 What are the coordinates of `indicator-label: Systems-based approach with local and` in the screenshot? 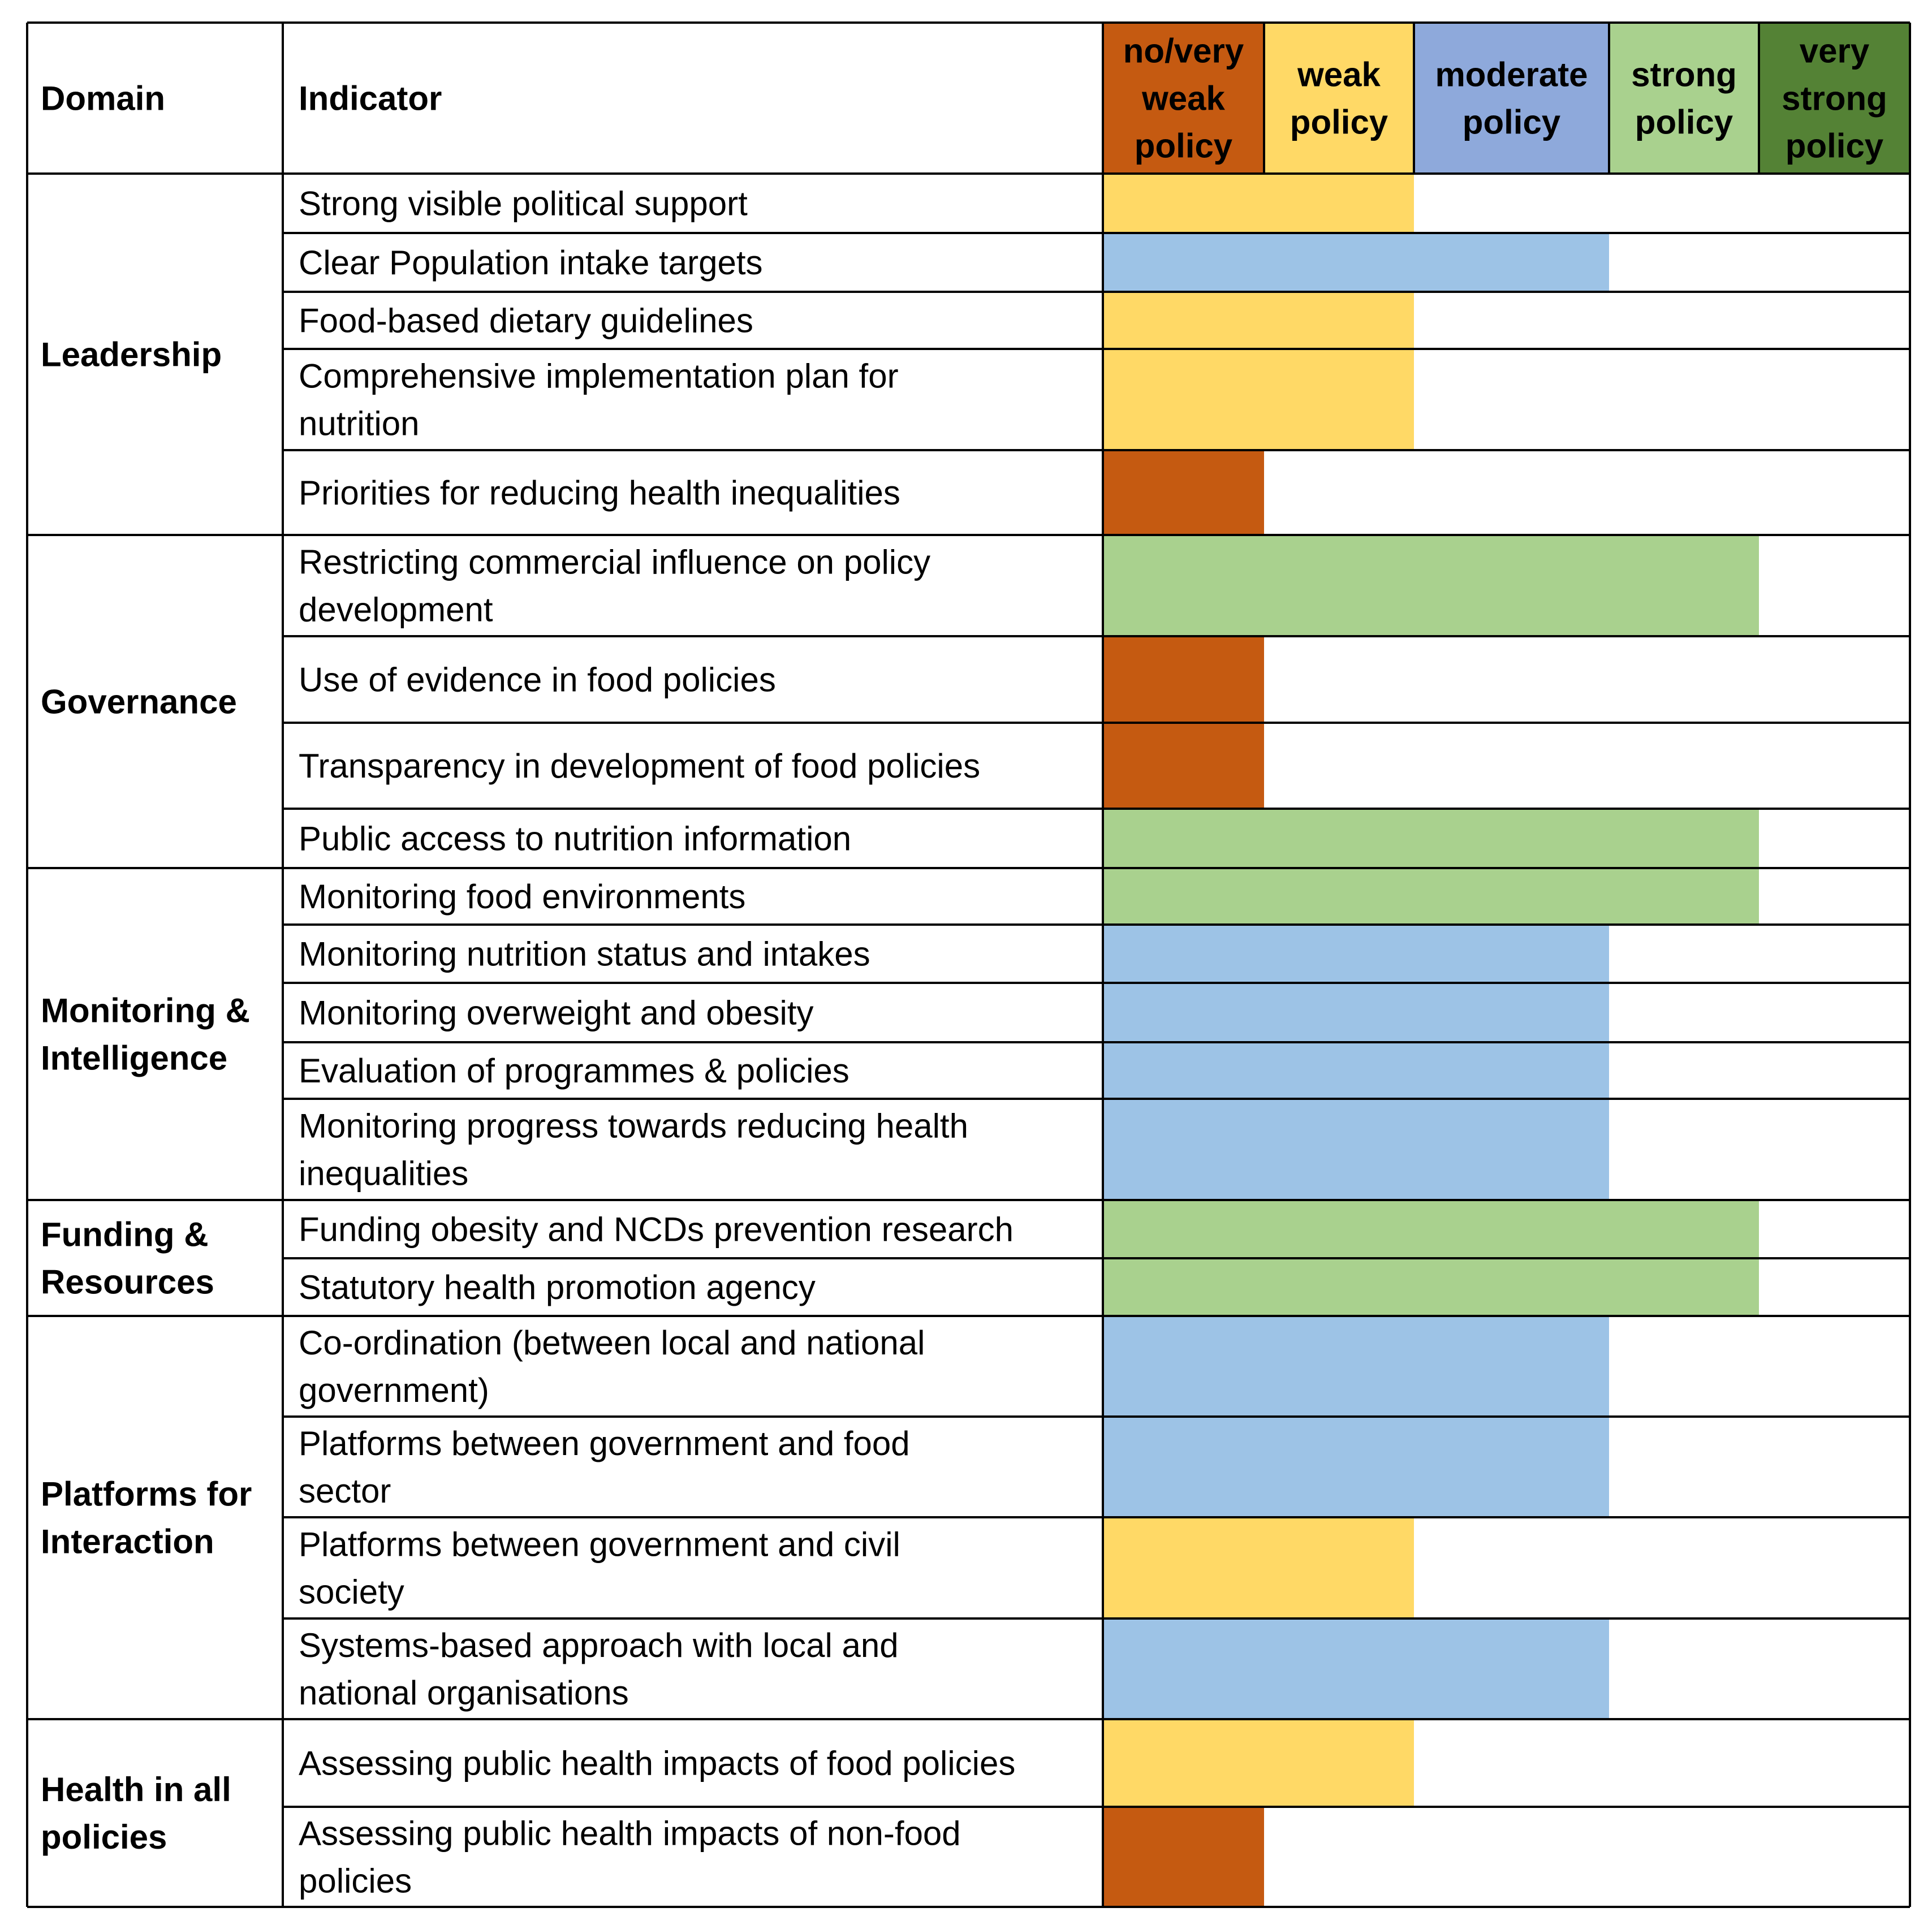 It's located at (599, 1645).